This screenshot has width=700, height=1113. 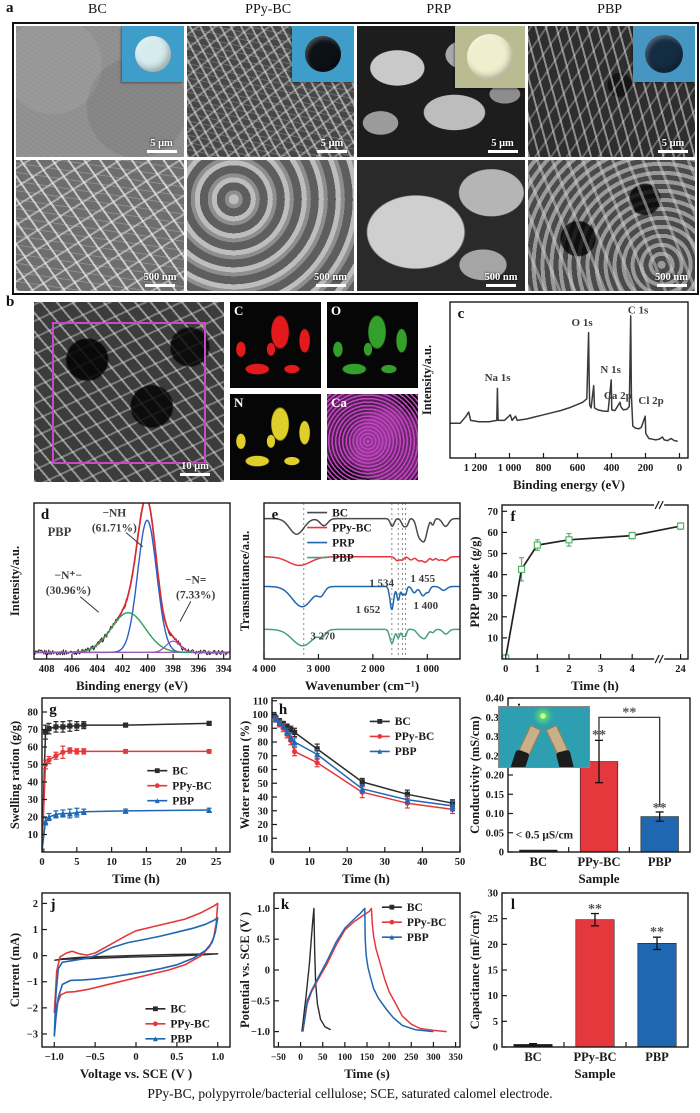 I want to click on sem-pbp-high-mag: 500 nm, so click(x=611, y=225).